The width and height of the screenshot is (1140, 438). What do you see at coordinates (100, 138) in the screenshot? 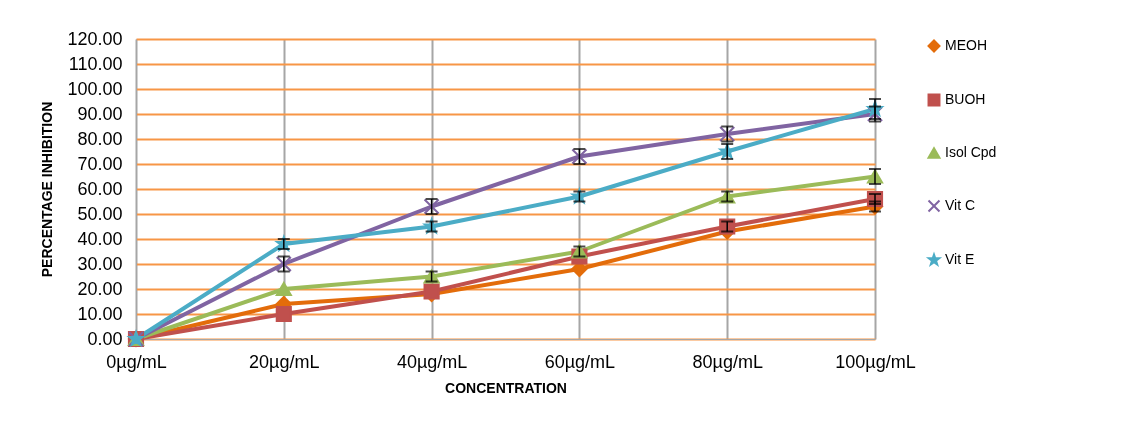
I see `y-tick-label: 80.00` at bounding box center [100, 138].